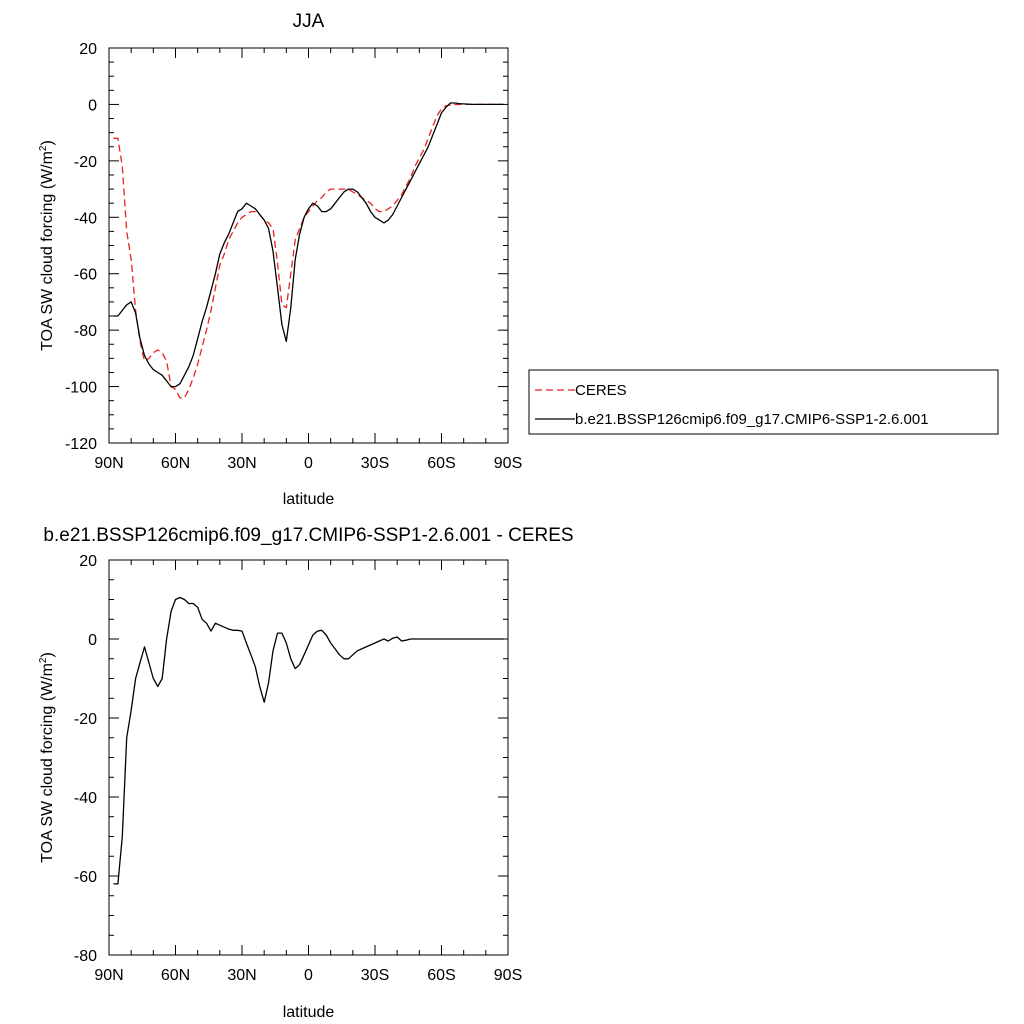 This screenshot has height=1024, width=1024. What do you see at coordinates (309, 21) in the screenshot?
I see `chart-title: JJA` at bounding box center [309, 21].